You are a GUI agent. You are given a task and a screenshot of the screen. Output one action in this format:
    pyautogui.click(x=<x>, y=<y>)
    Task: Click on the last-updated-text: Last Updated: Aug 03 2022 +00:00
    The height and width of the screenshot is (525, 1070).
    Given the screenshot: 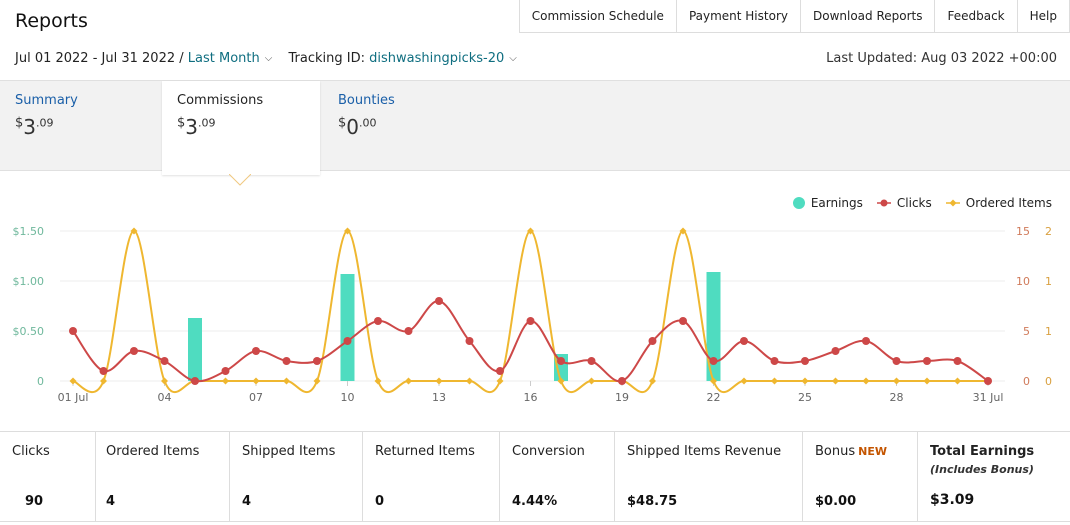 What is the action you would take?
    pyautogui.click(x=941, y=58)
    